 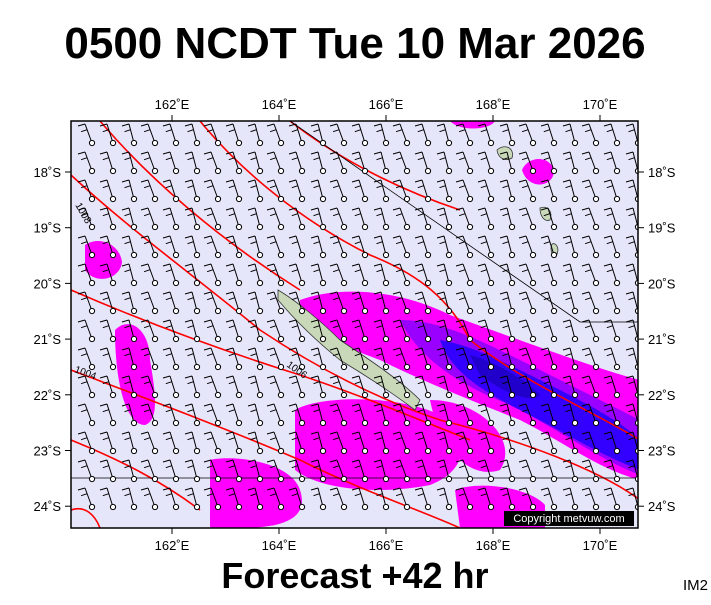 What do you see at coordinates (279, 104) in the screenshot?
I see `lon-label: 164˚E` at bounding box center [279, 104].